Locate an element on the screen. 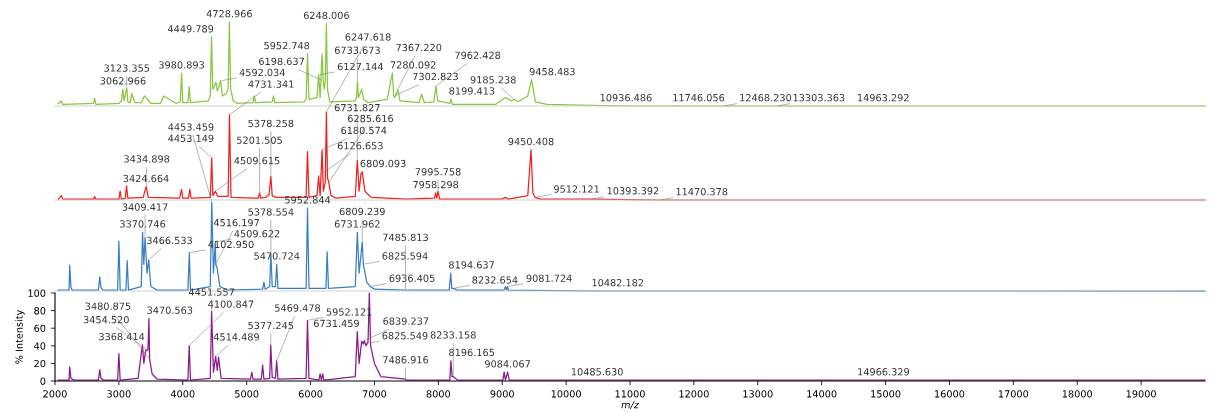 This screenshot has width=1210, height=412. annotation: 3480.875 is located at coordinates (108, 306).